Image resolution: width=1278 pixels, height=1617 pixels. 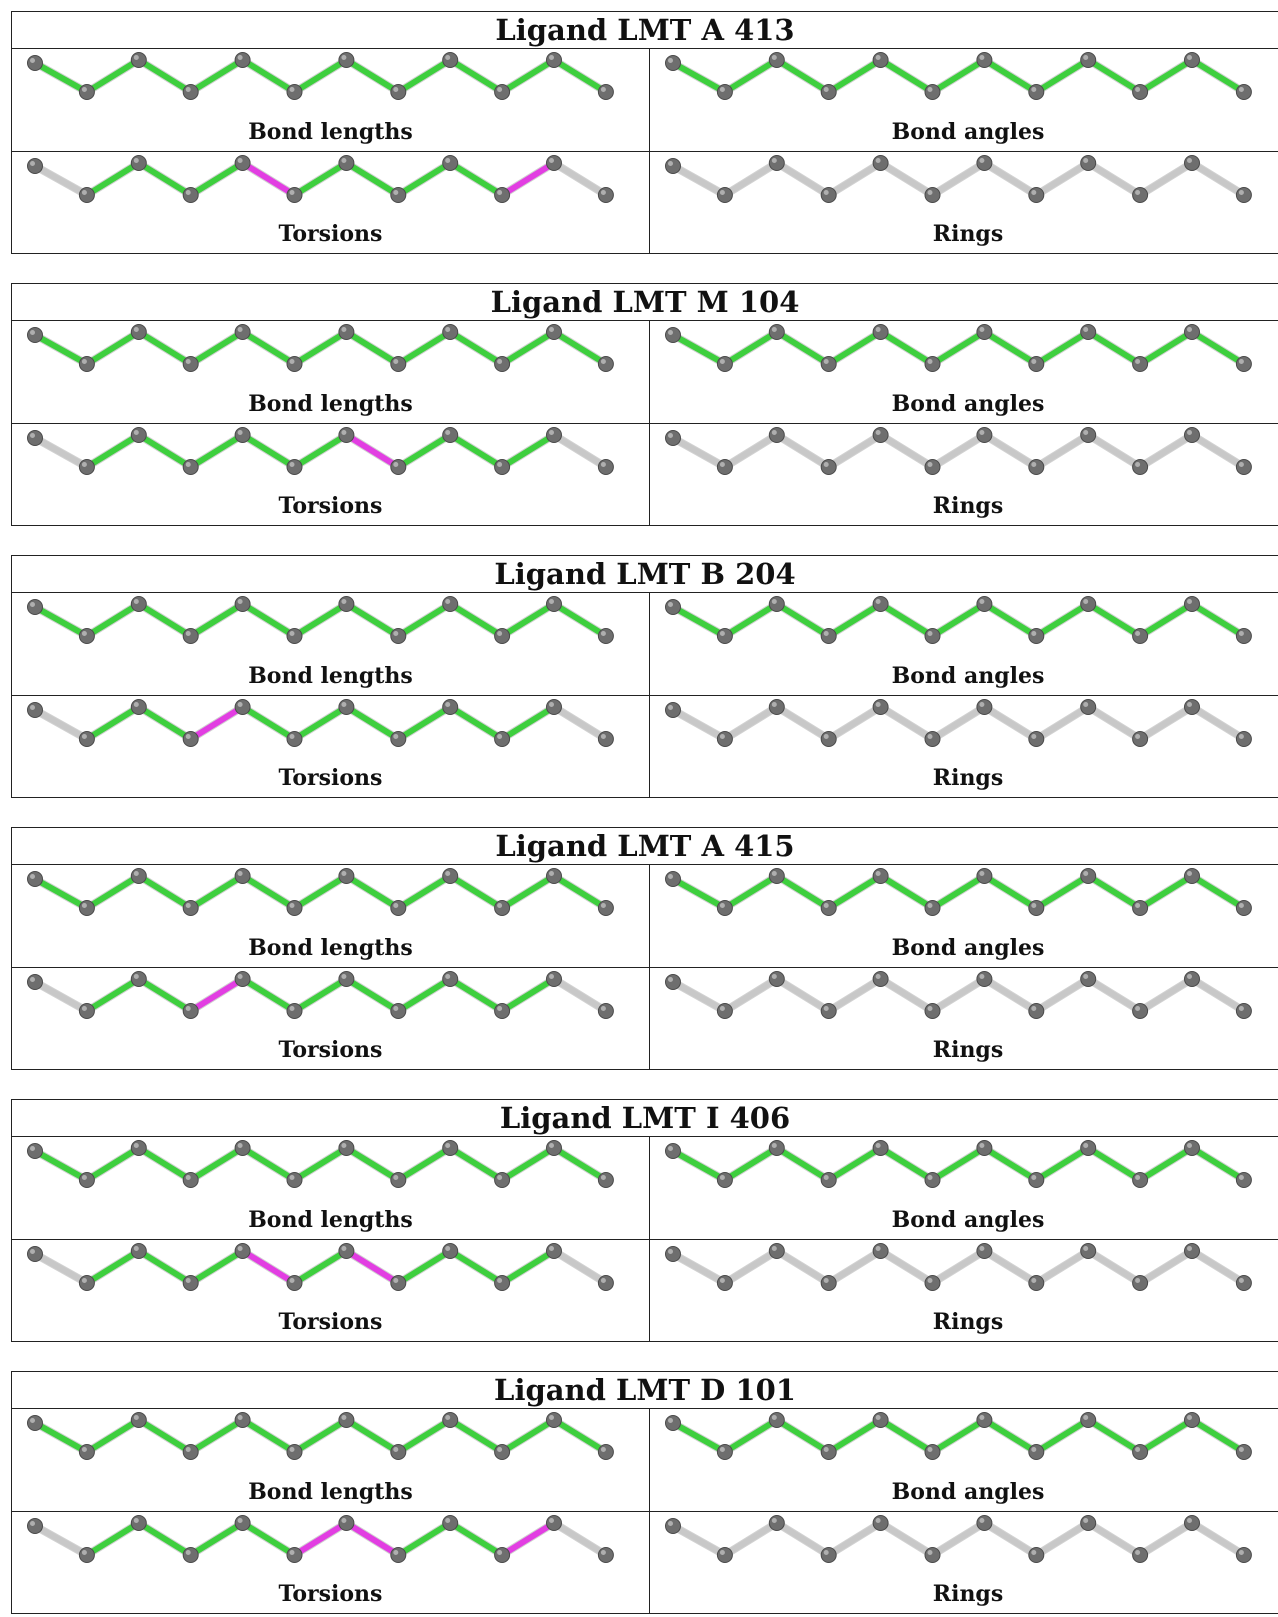 I want to click on zigzag-molecule-chain-icon, so click(x=958, y=723).